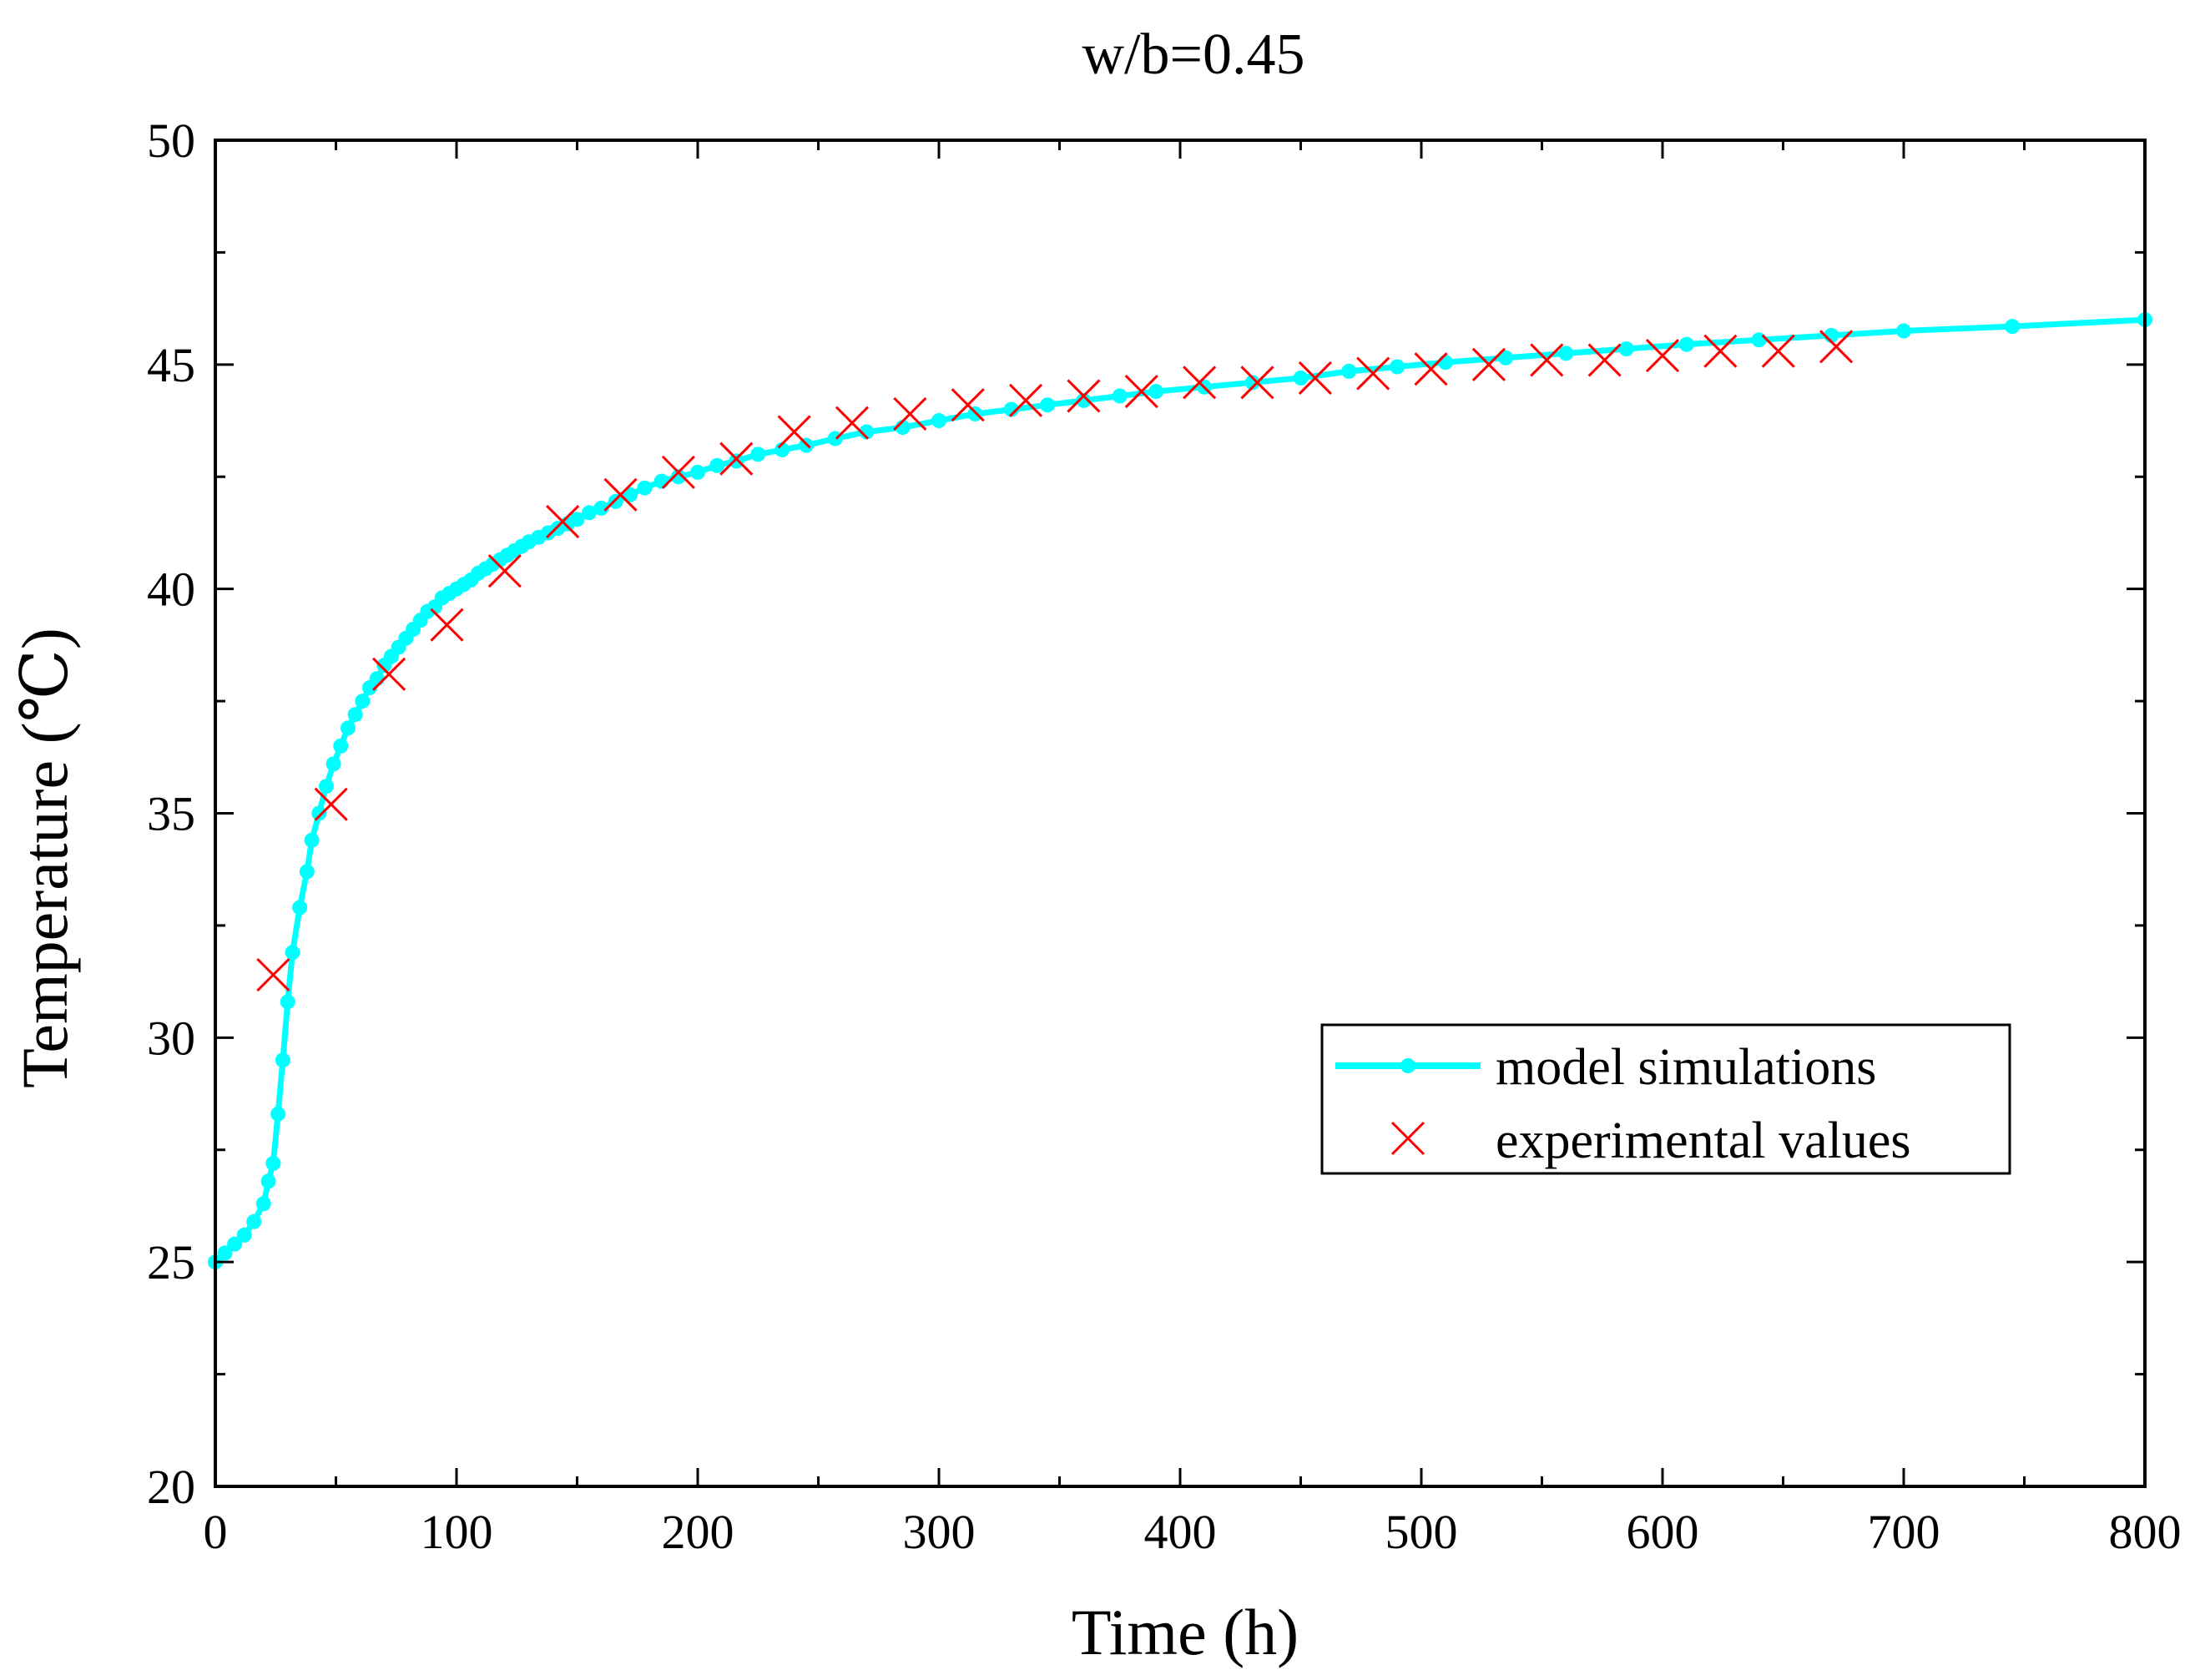 The image size is (2200, 1680). I want to click on legend-label-model-simulations: model simulations, so click(1686, 1067).